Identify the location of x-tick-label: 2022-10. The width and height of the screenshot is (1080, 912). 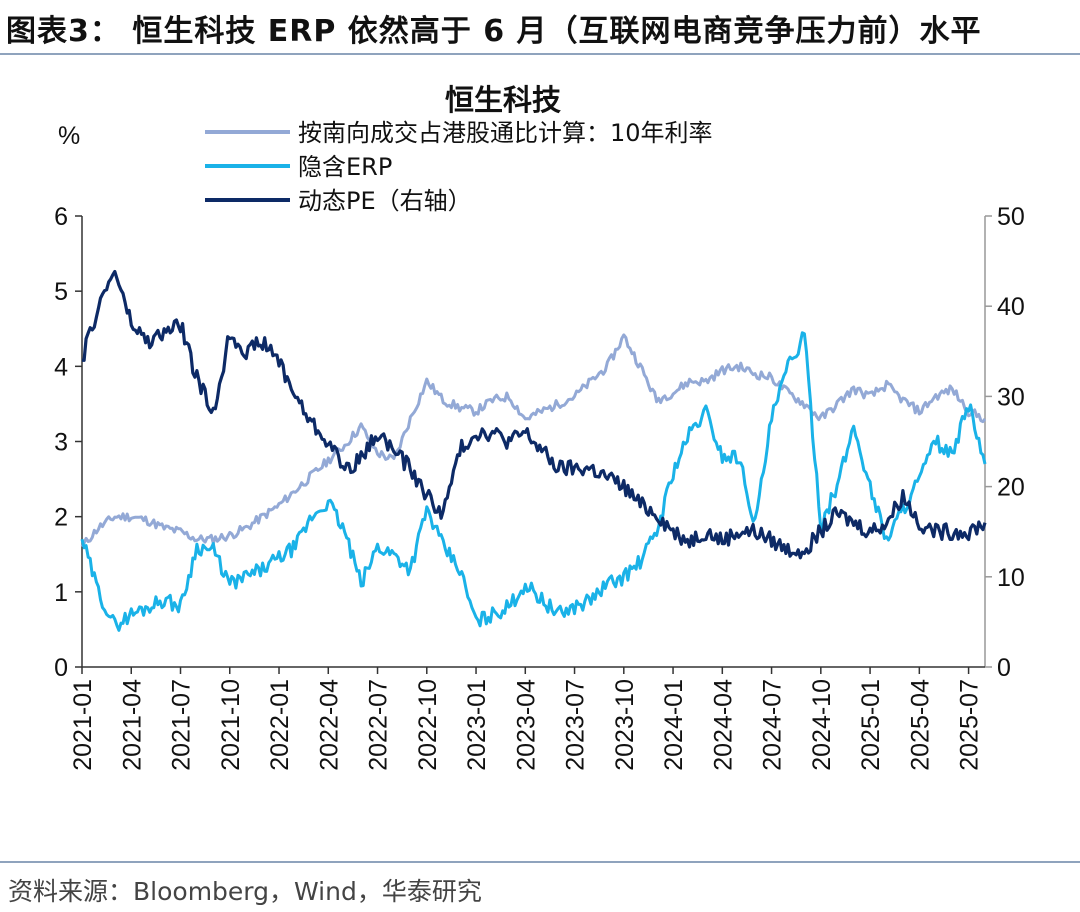
(428, 725).